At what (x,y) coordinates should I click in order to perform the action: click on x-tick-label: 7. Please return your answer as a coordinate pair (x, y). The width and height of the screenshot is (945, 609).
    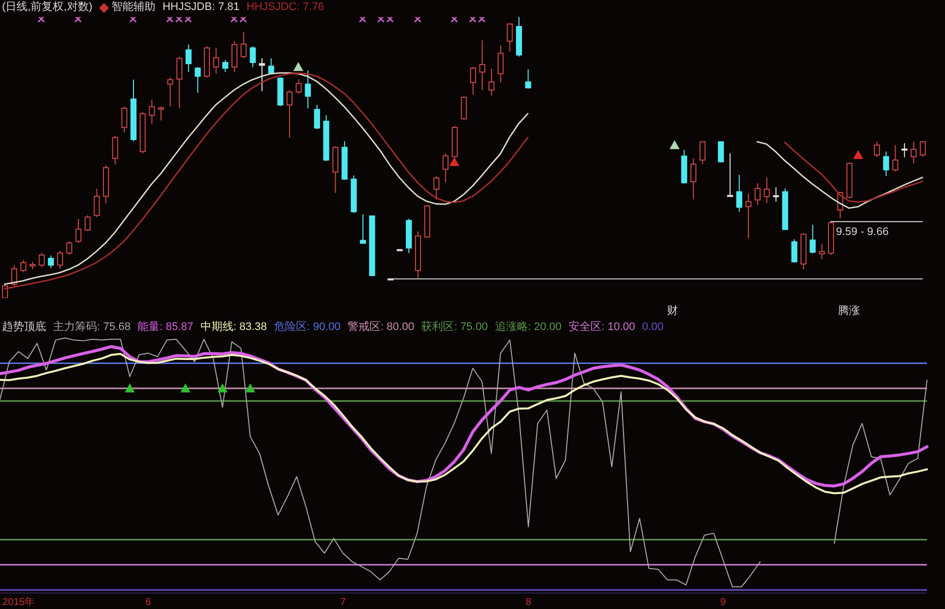
    Looking at the image, I should click on (343, 602).